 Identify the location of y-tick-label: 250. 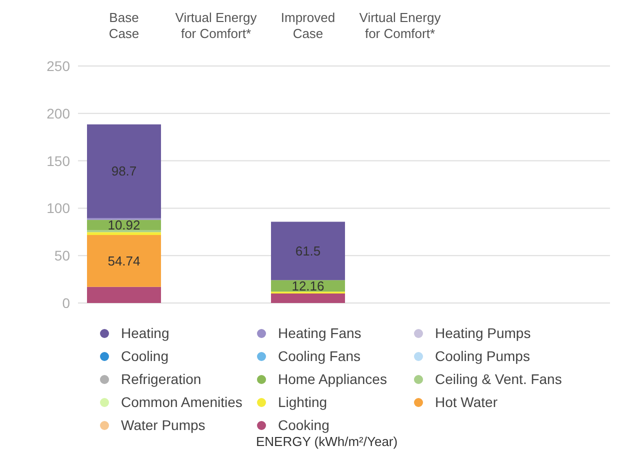
(58, 66).